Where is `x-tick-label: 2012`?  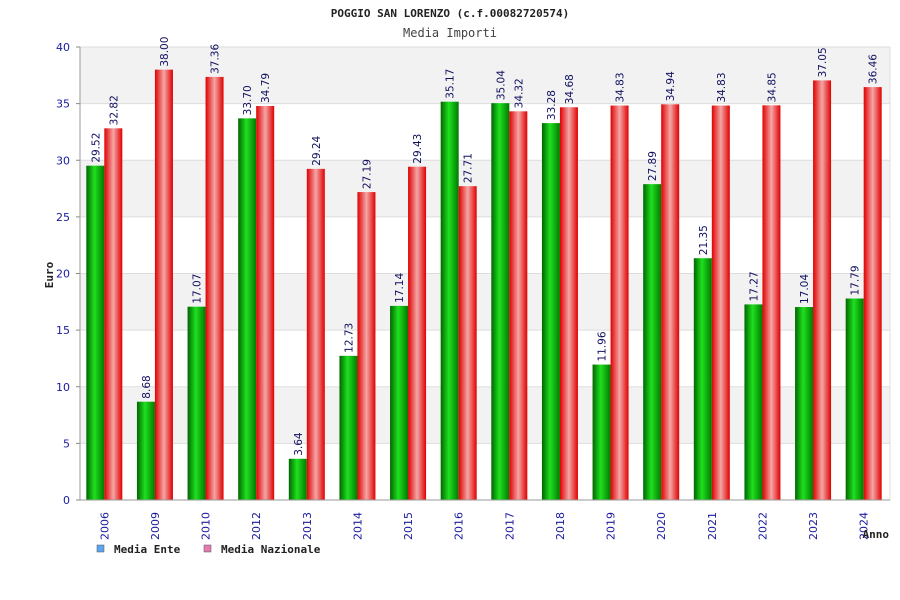
x-tick-label: 2012 is located at coordinates (256, 526).